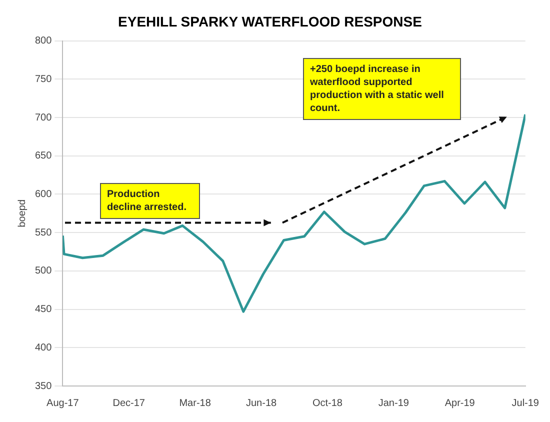 The width and height of the screenshot is (550, 422). What do you see at coordinates (43, 118) in the screenshot?
I see `y-tick-label: 700` at bounding box center [43, 118].